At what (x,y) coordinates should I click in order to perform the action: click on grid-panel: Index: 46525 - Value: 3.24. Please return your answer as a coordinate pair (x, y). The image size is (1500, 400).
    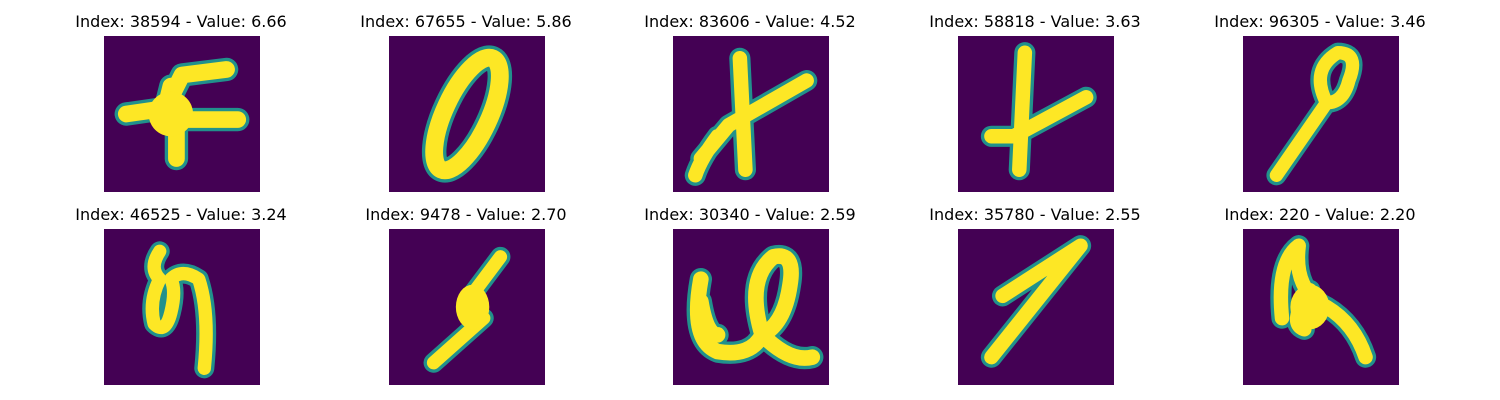
    Looking at the image, I should click on (181, 297).